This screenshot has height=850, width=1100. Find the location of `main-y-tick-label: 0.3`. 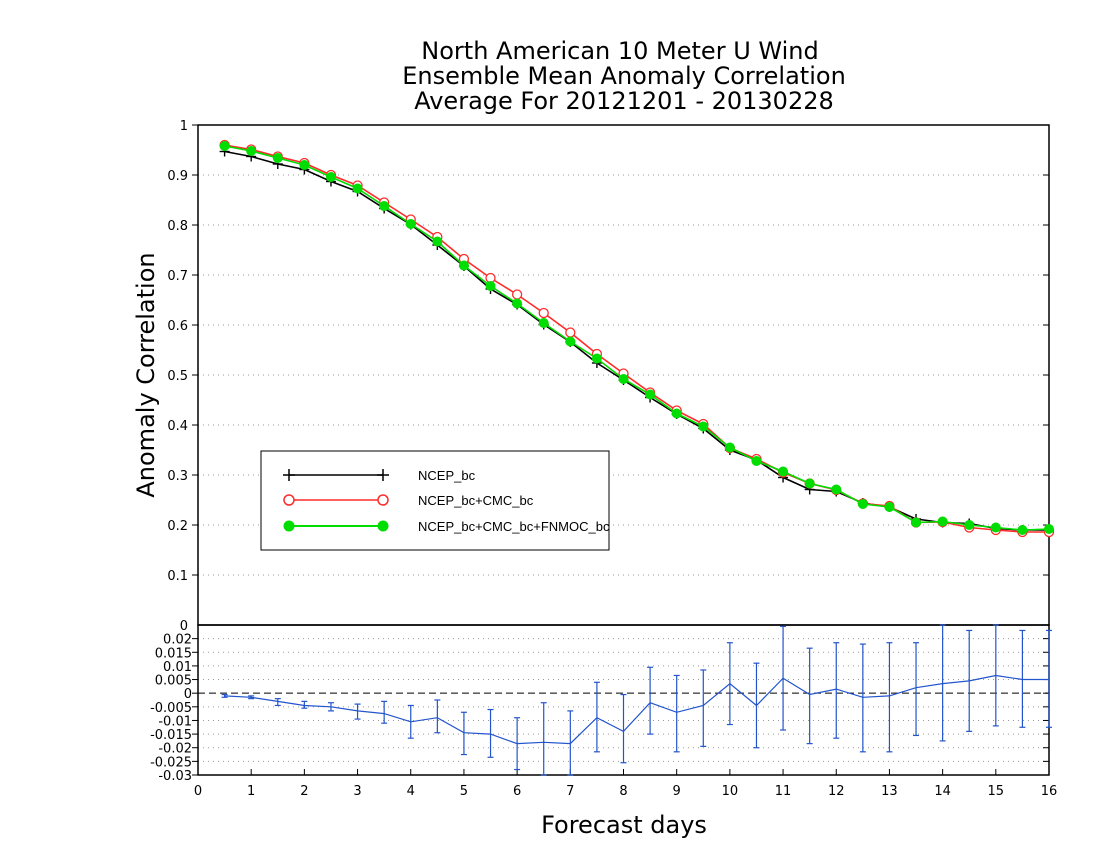

main-y-tick-label: 0.3 is located at coordinates (177, 476).